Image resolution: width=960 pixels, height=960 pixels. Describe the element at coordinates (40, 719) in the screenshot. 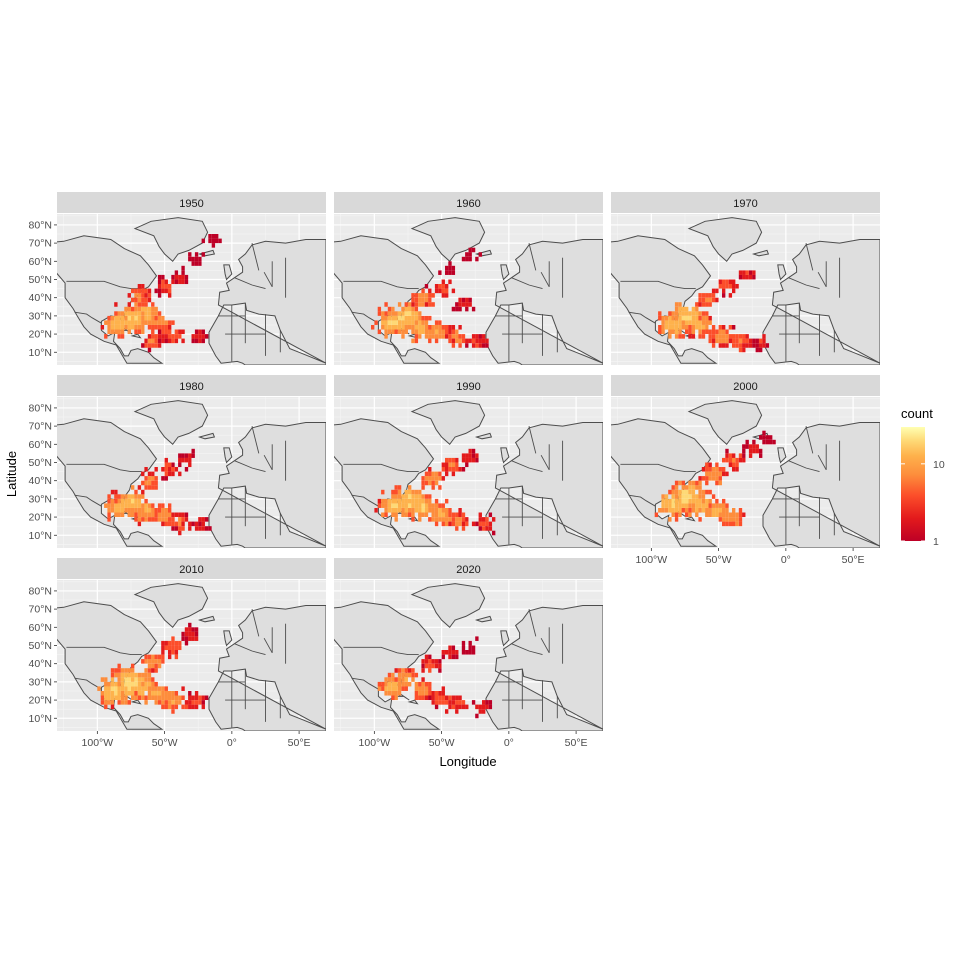

I see `y-tick-label: 10°N` at that location.